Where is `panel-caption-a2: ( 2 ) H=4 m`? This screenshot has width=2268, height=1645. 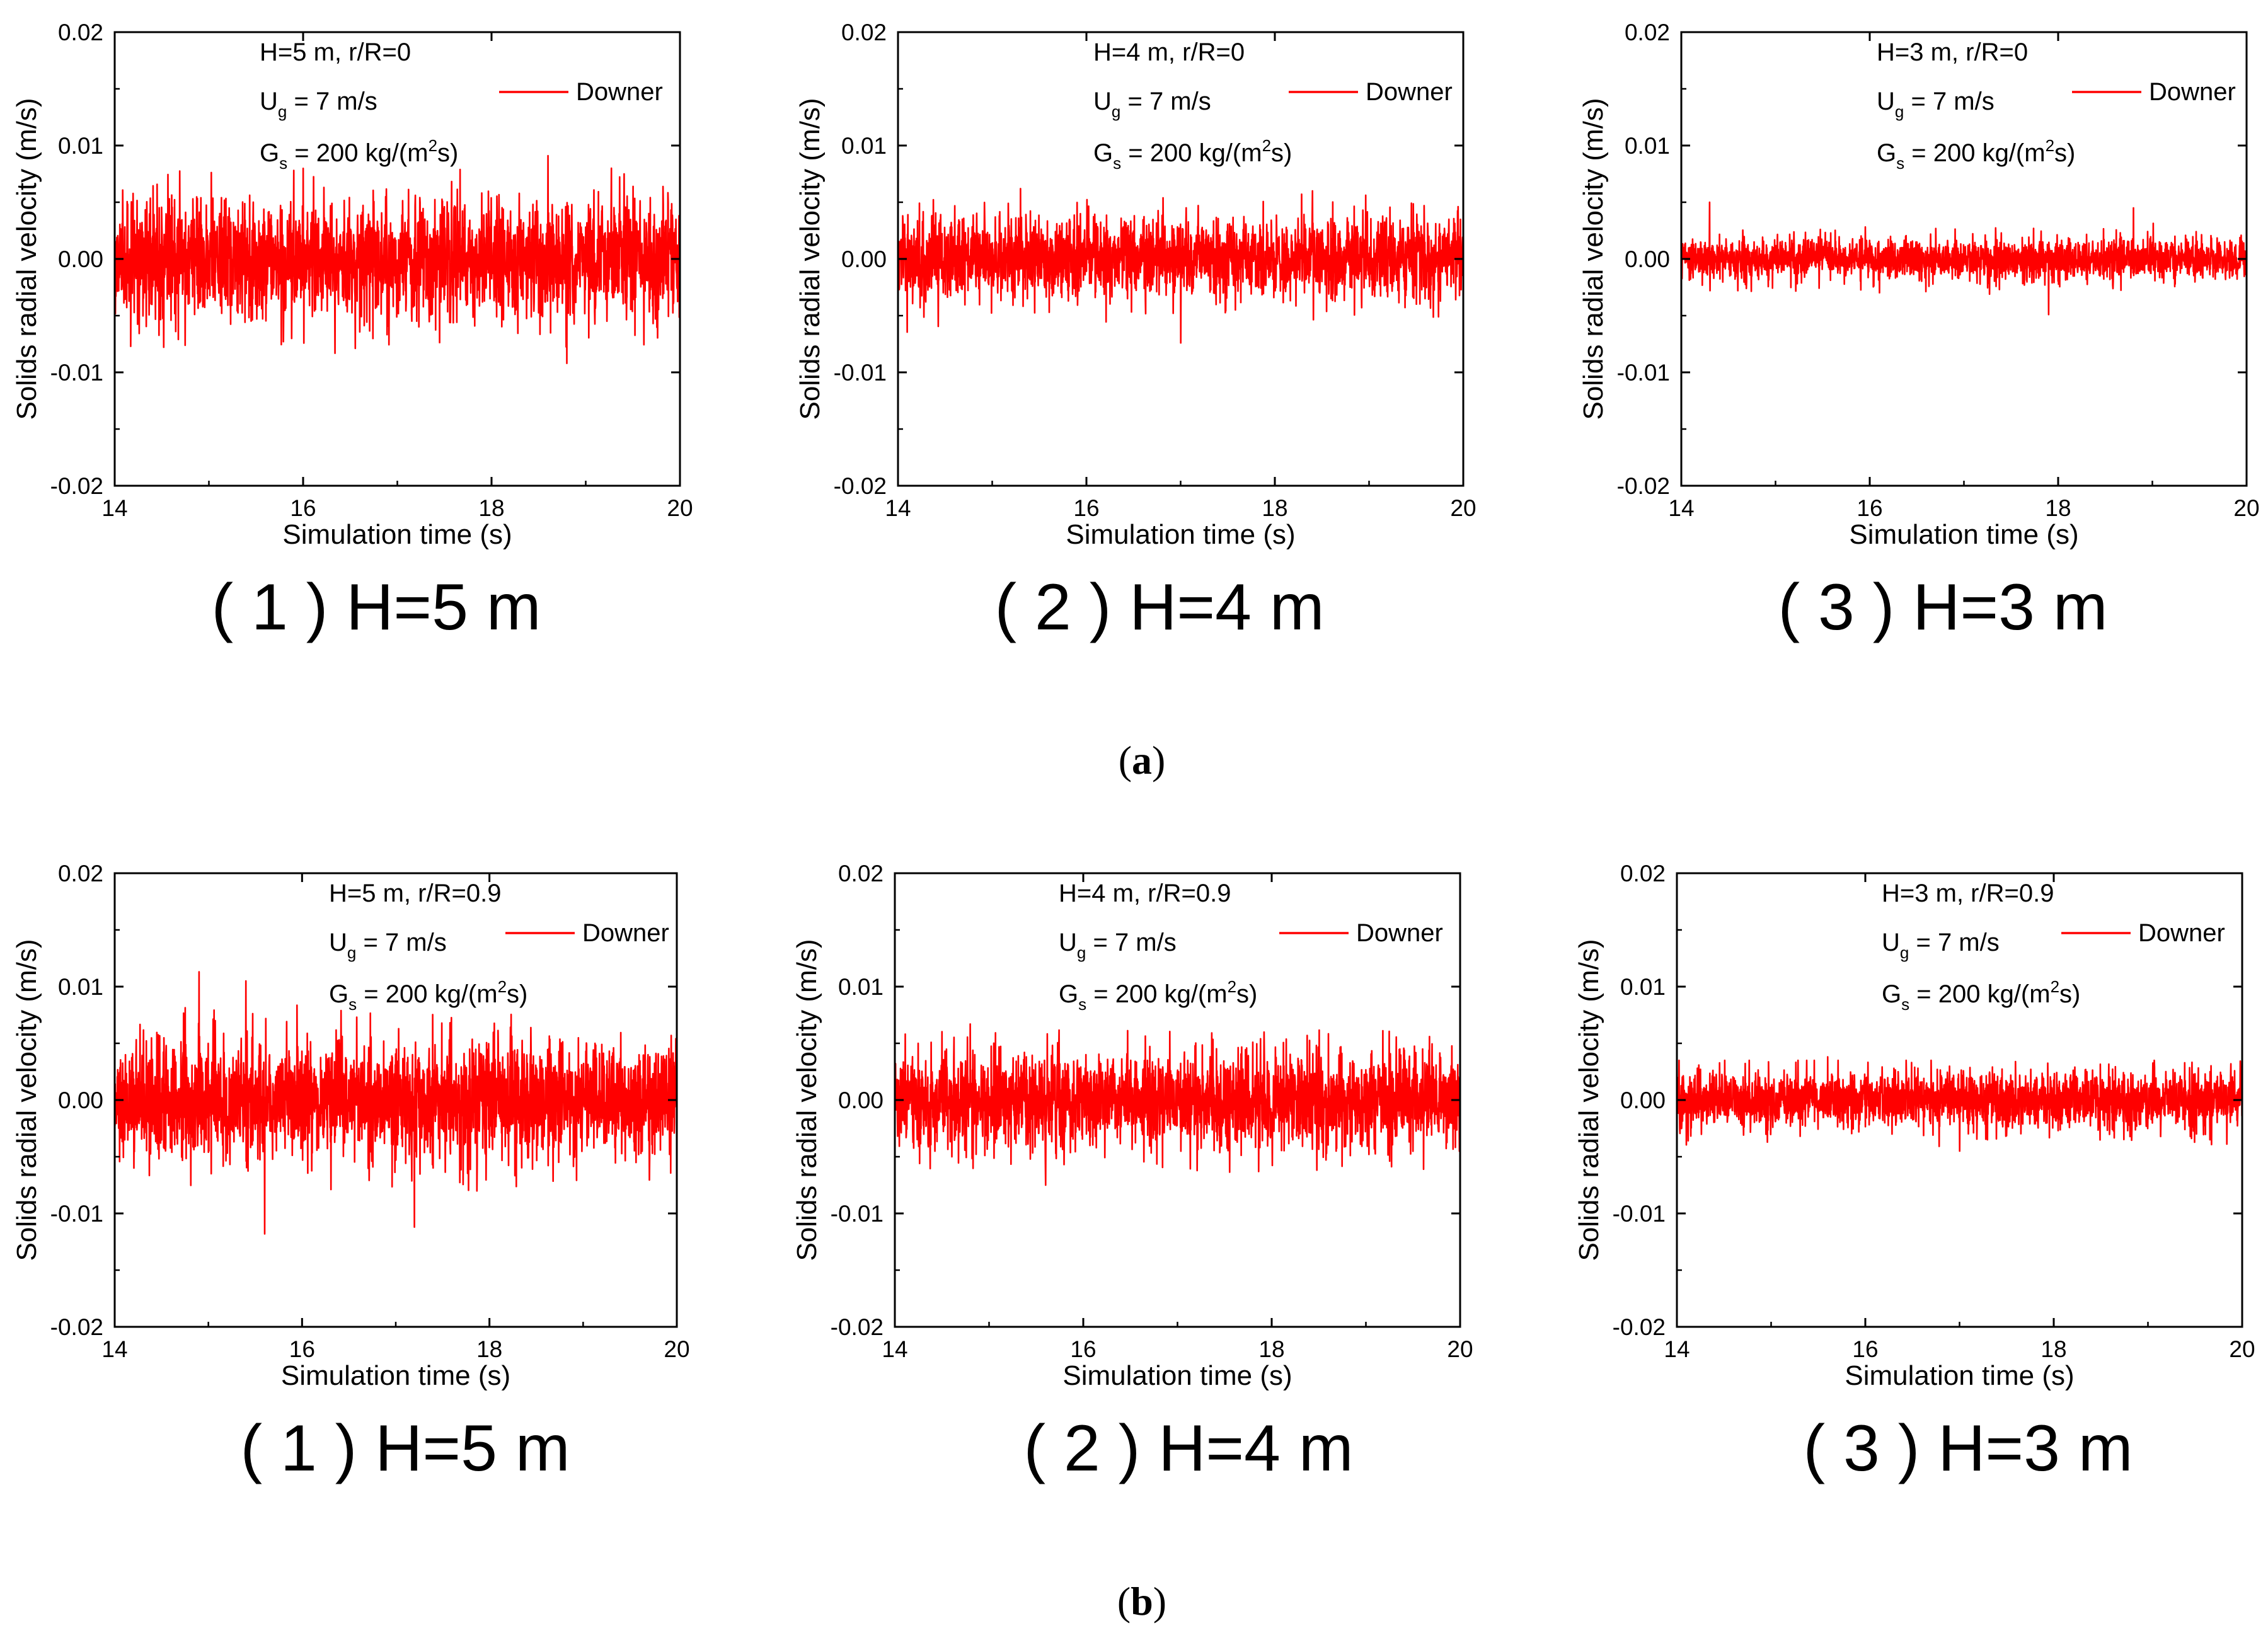
panel-caption-a2: ( 2 ) H=4 m is located at coordinates (1159, 607).